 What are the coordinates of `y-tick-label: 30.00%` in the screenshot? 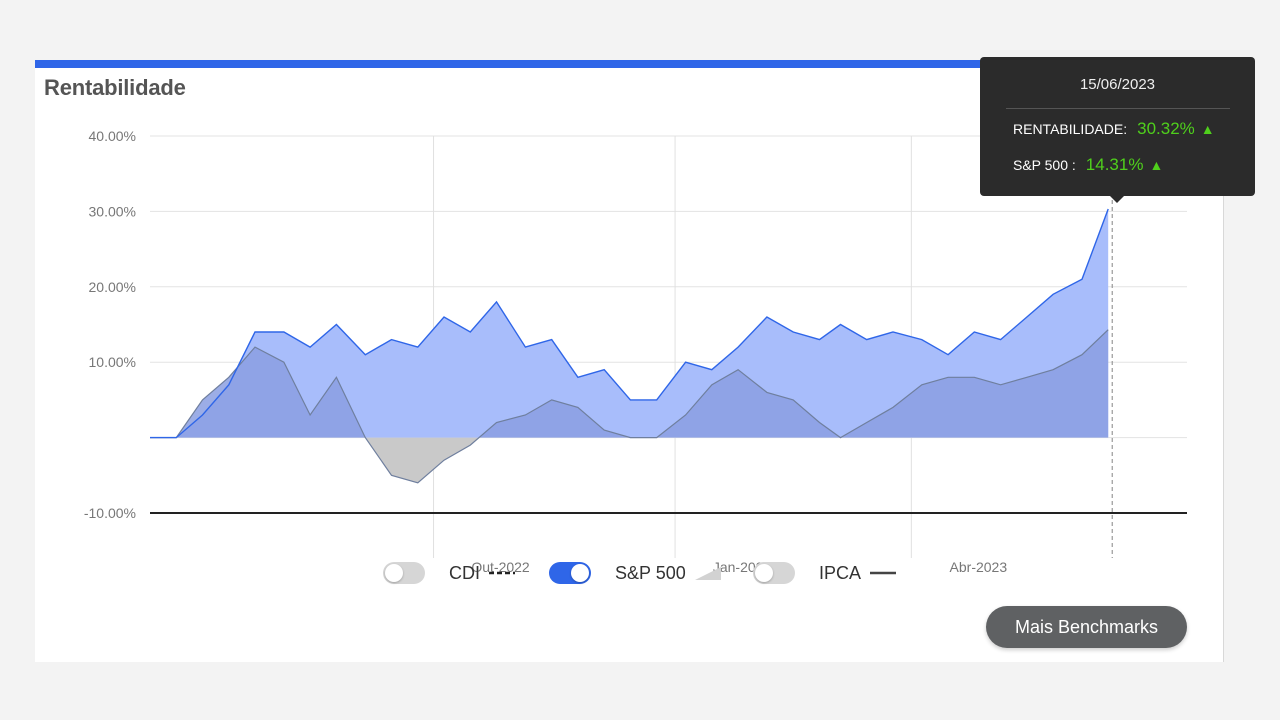 It's located at (112, 211).